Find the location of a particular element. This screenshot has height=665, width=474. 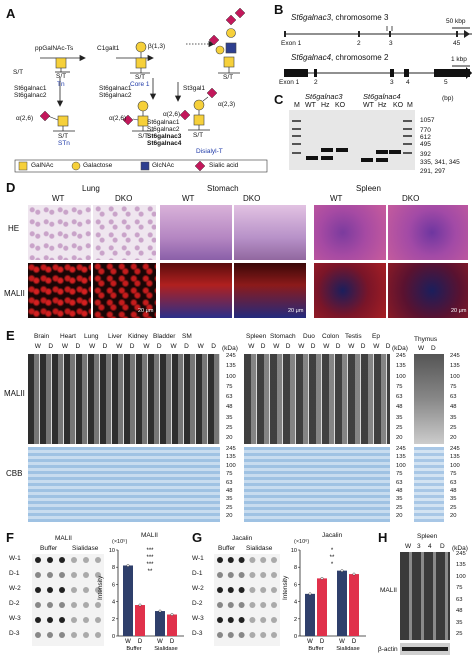

malii-stomach-wt is located at coordinates (196, 290).